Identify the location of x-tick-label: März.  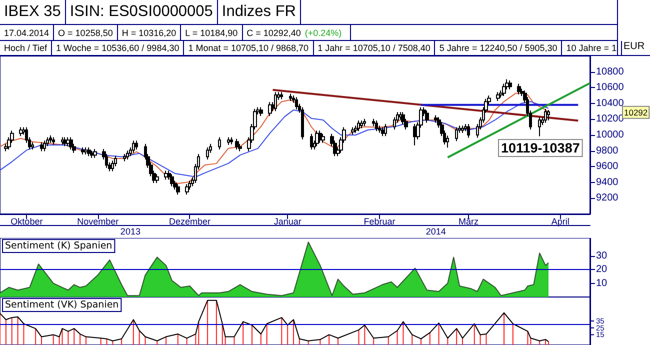
(468, 221).